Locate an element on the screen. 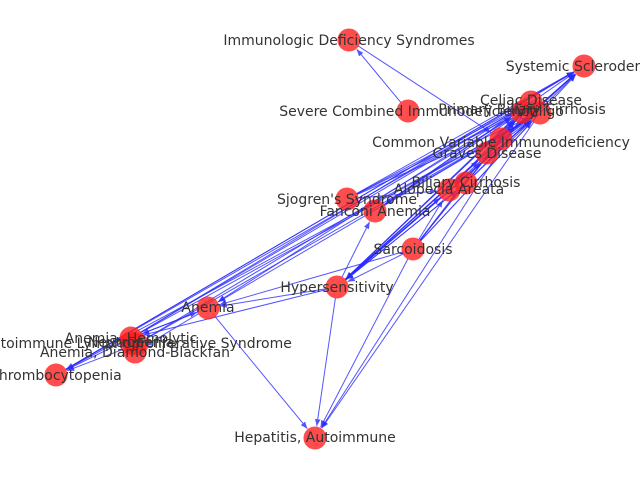 This screenshot has width=640, height=480. node-label-alps: Autoimmune Lymphoproliferative Syndrome is located at coordinates (146, 344).